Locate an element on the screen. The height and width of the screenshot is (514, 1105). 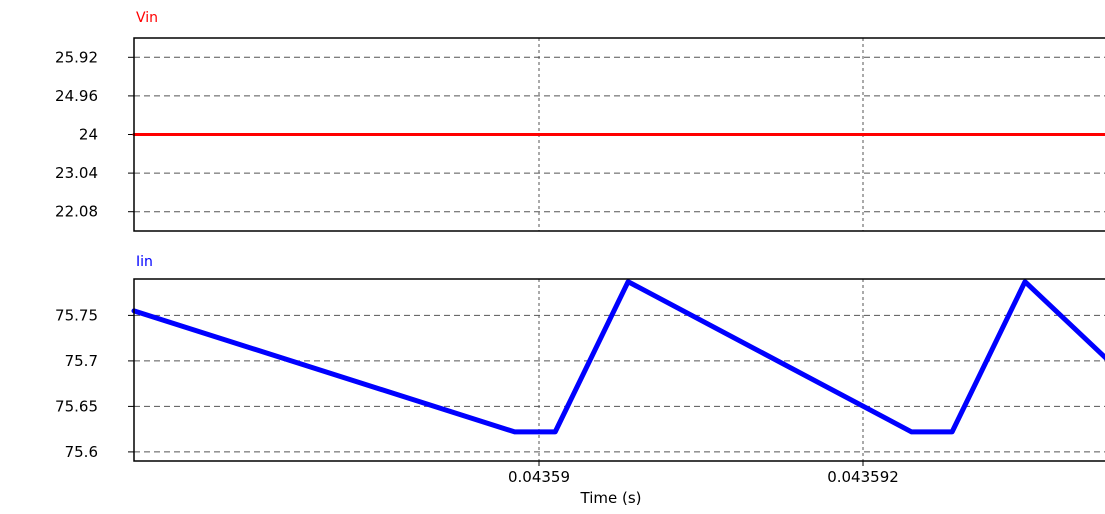
x-axis-label: Time (s) is located at coordinates (611, 498).